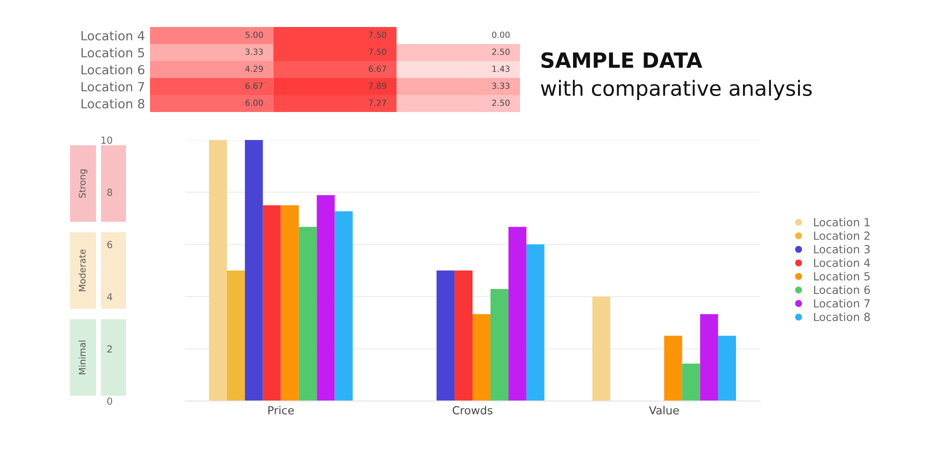  I want to click on data-label: 5.00, so click(254, 35).